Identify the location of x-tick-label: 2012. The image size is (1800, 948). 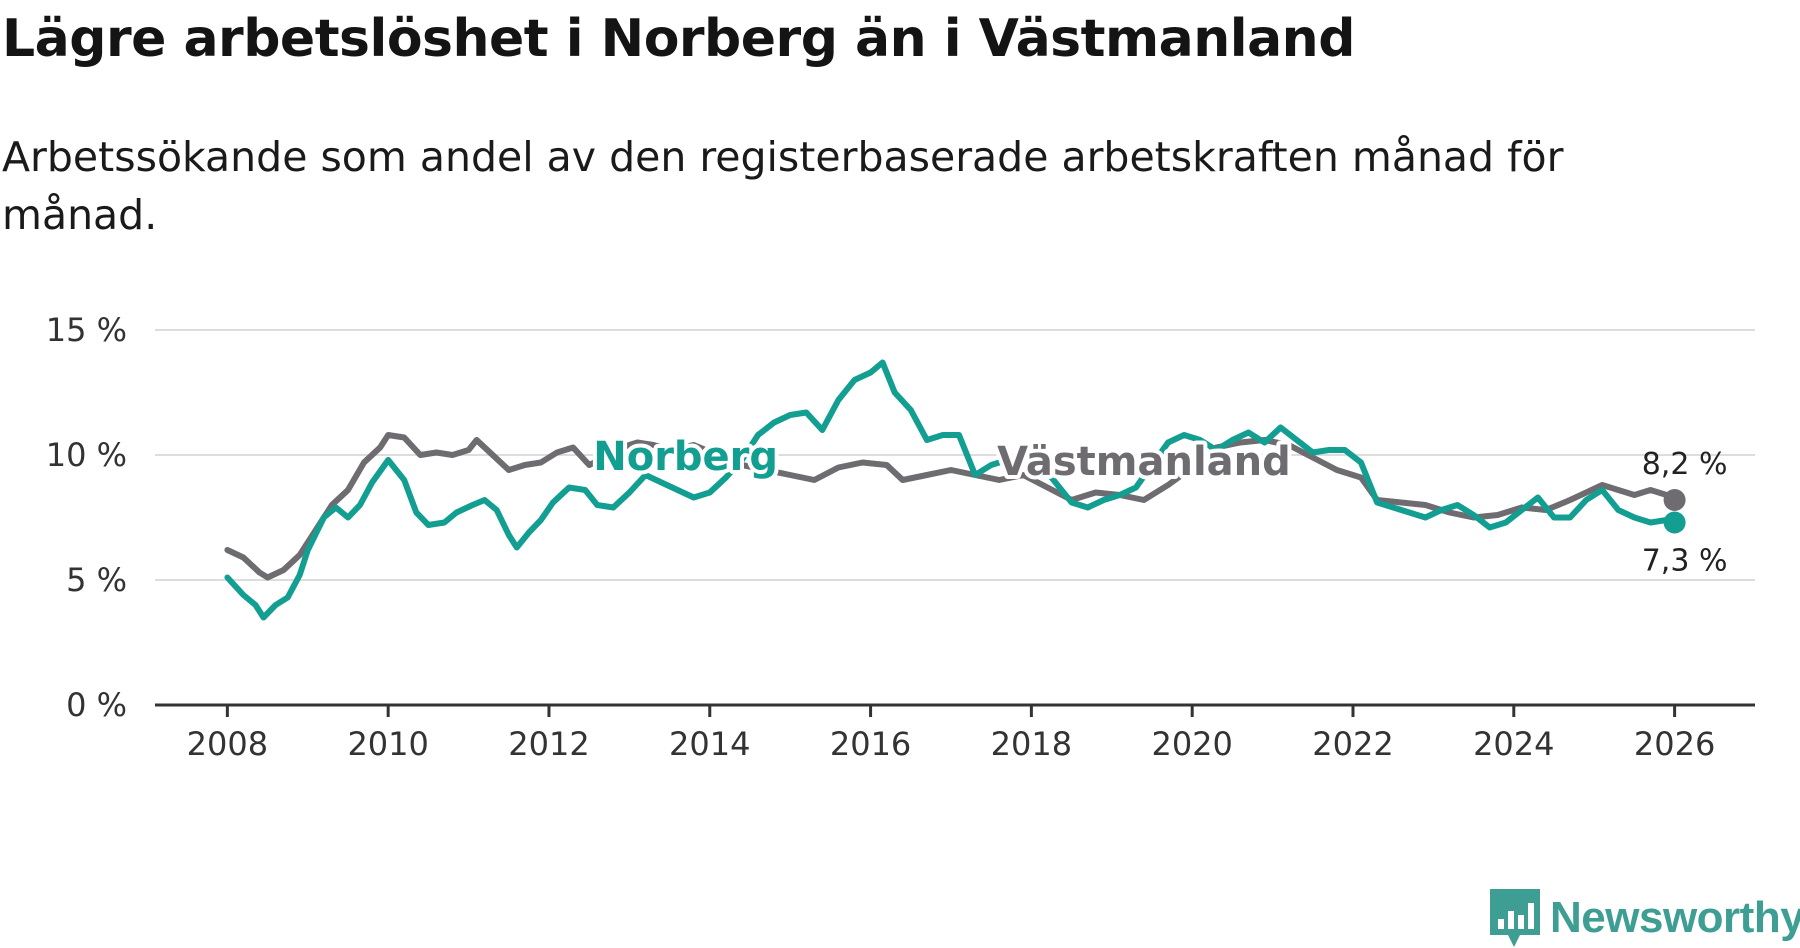
(548, 744).